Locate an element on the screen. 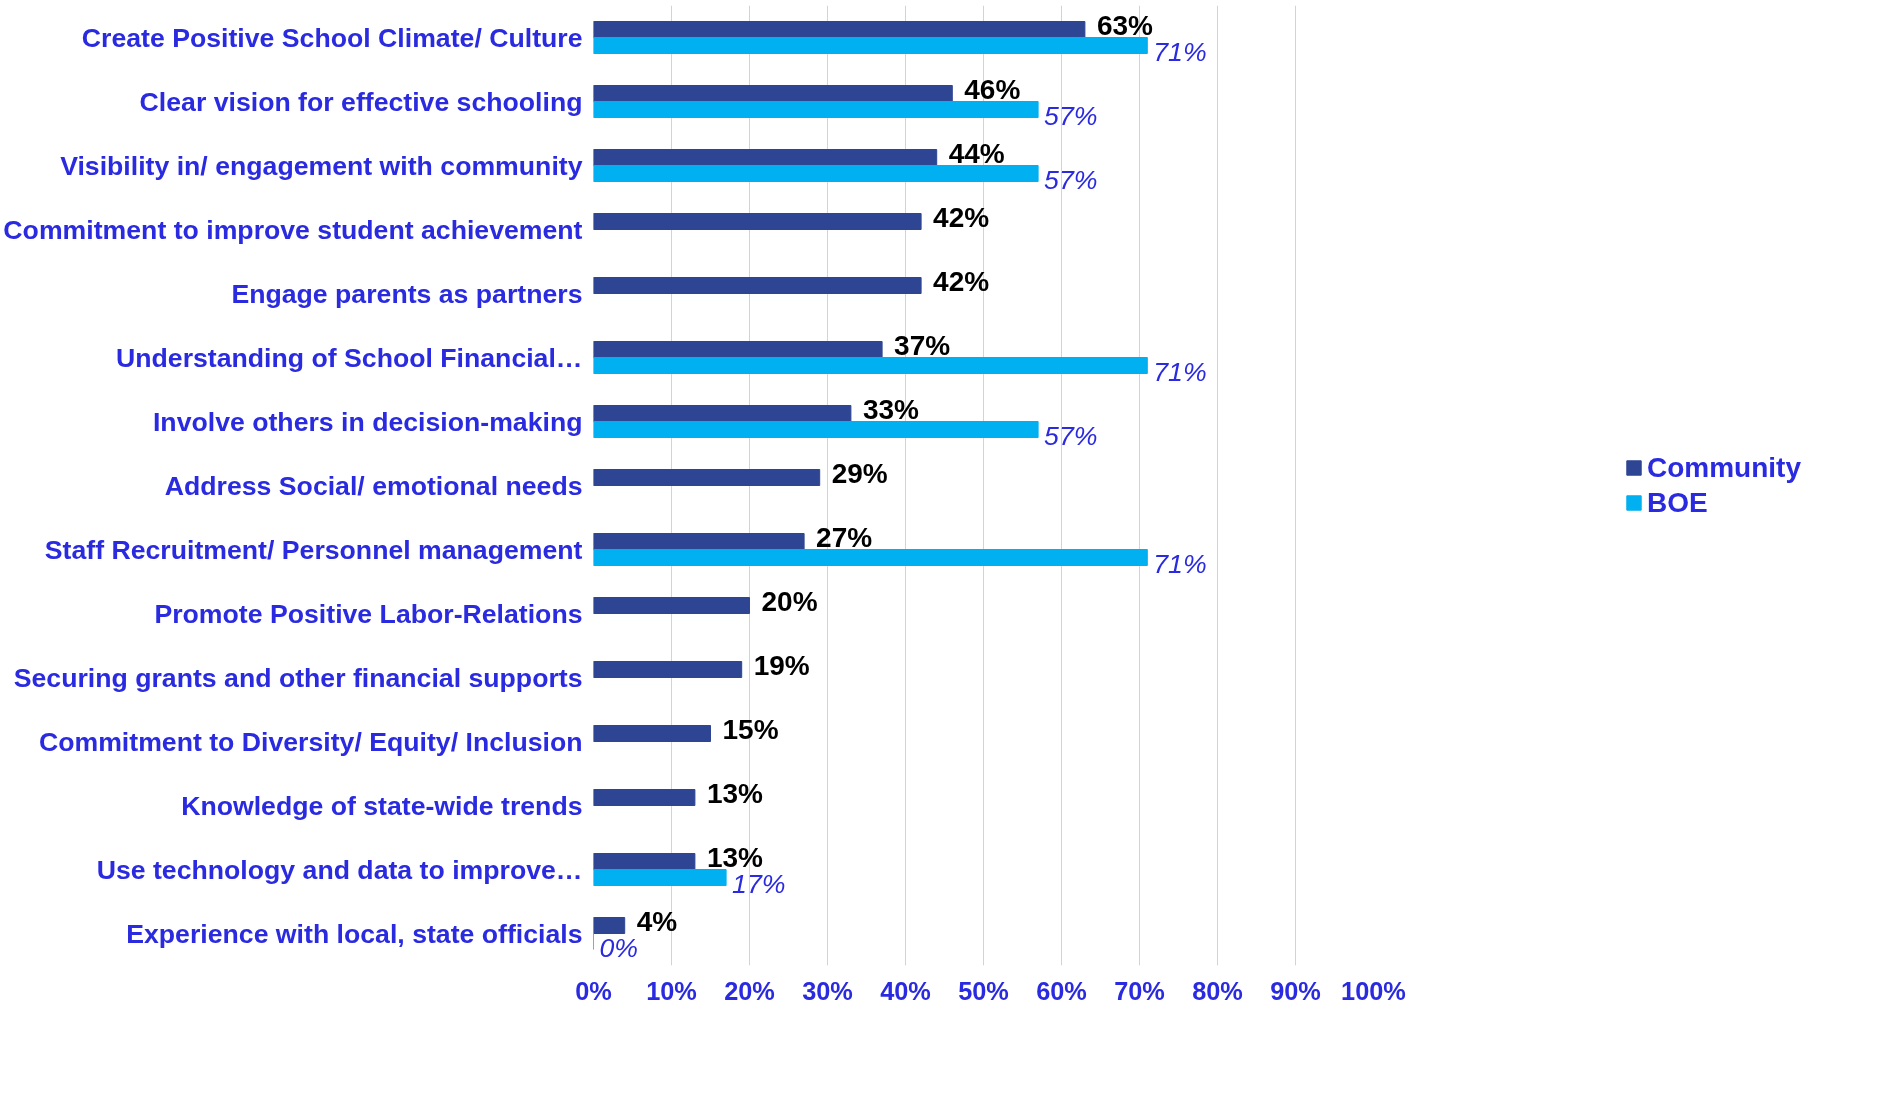 This screenshot has width=1879, height=1099. y-tick-label: Knowledge of state-wide trends is located at coordinates (382, 805).